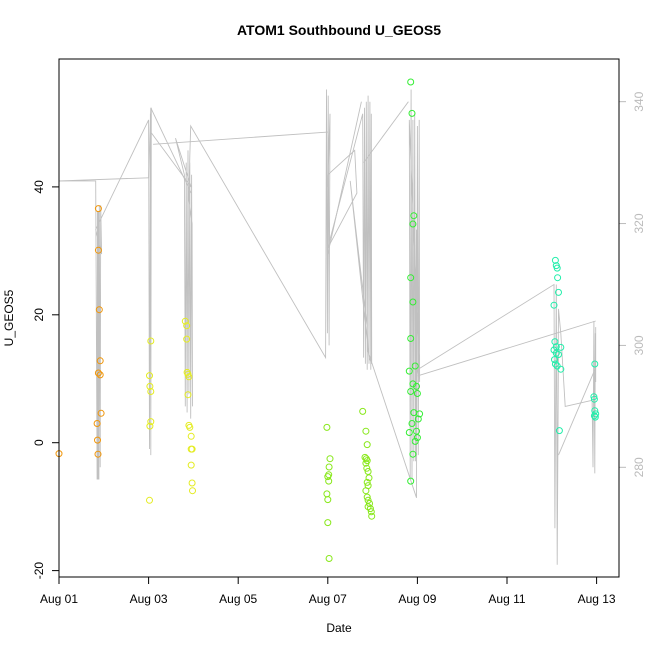 This screenshot has width=650, height=650. I want to click on y-tick-label: 20, so click(39, 315).